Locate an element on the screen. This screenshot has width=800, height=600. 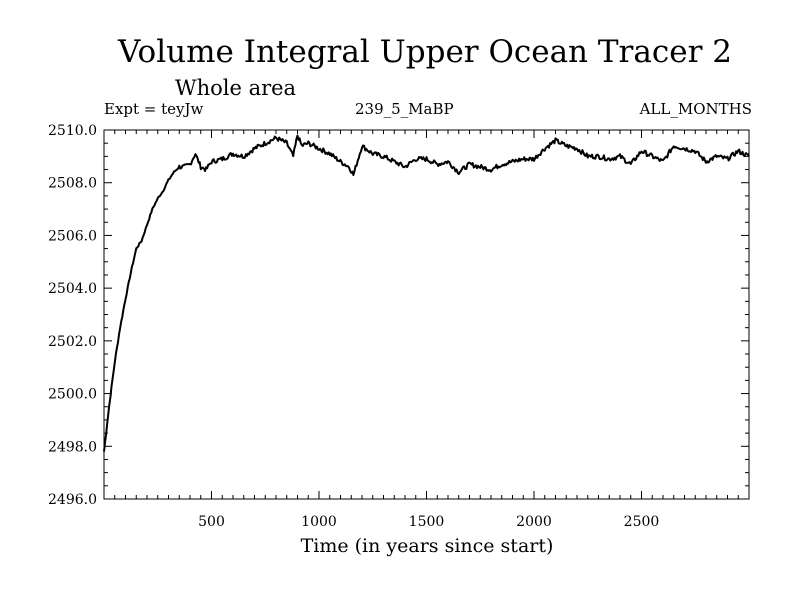
y-tick-label: 2510.0 is located at coordinates (72, 131).